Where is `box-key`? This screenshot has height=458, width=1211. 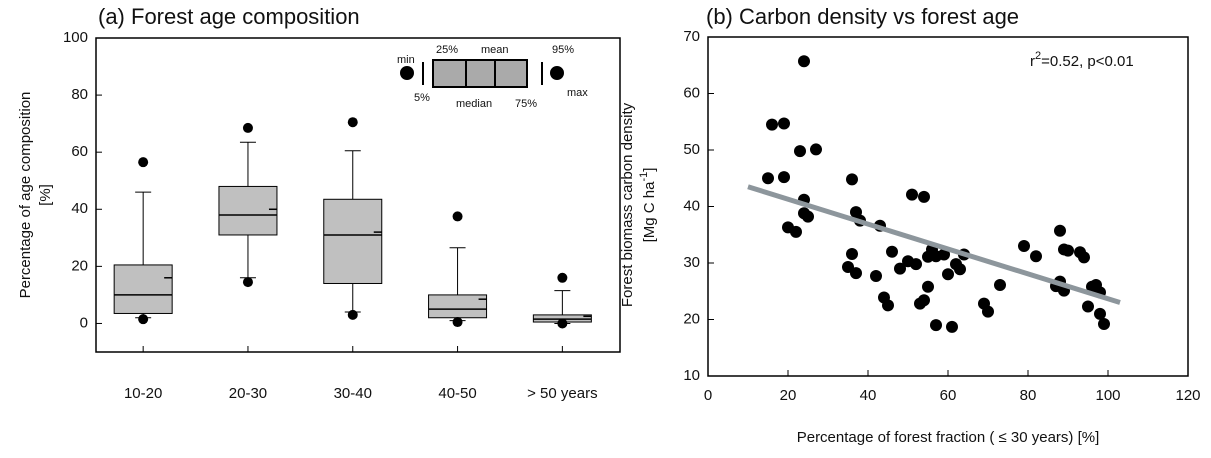 box-key is located at coordinates (482, 73).